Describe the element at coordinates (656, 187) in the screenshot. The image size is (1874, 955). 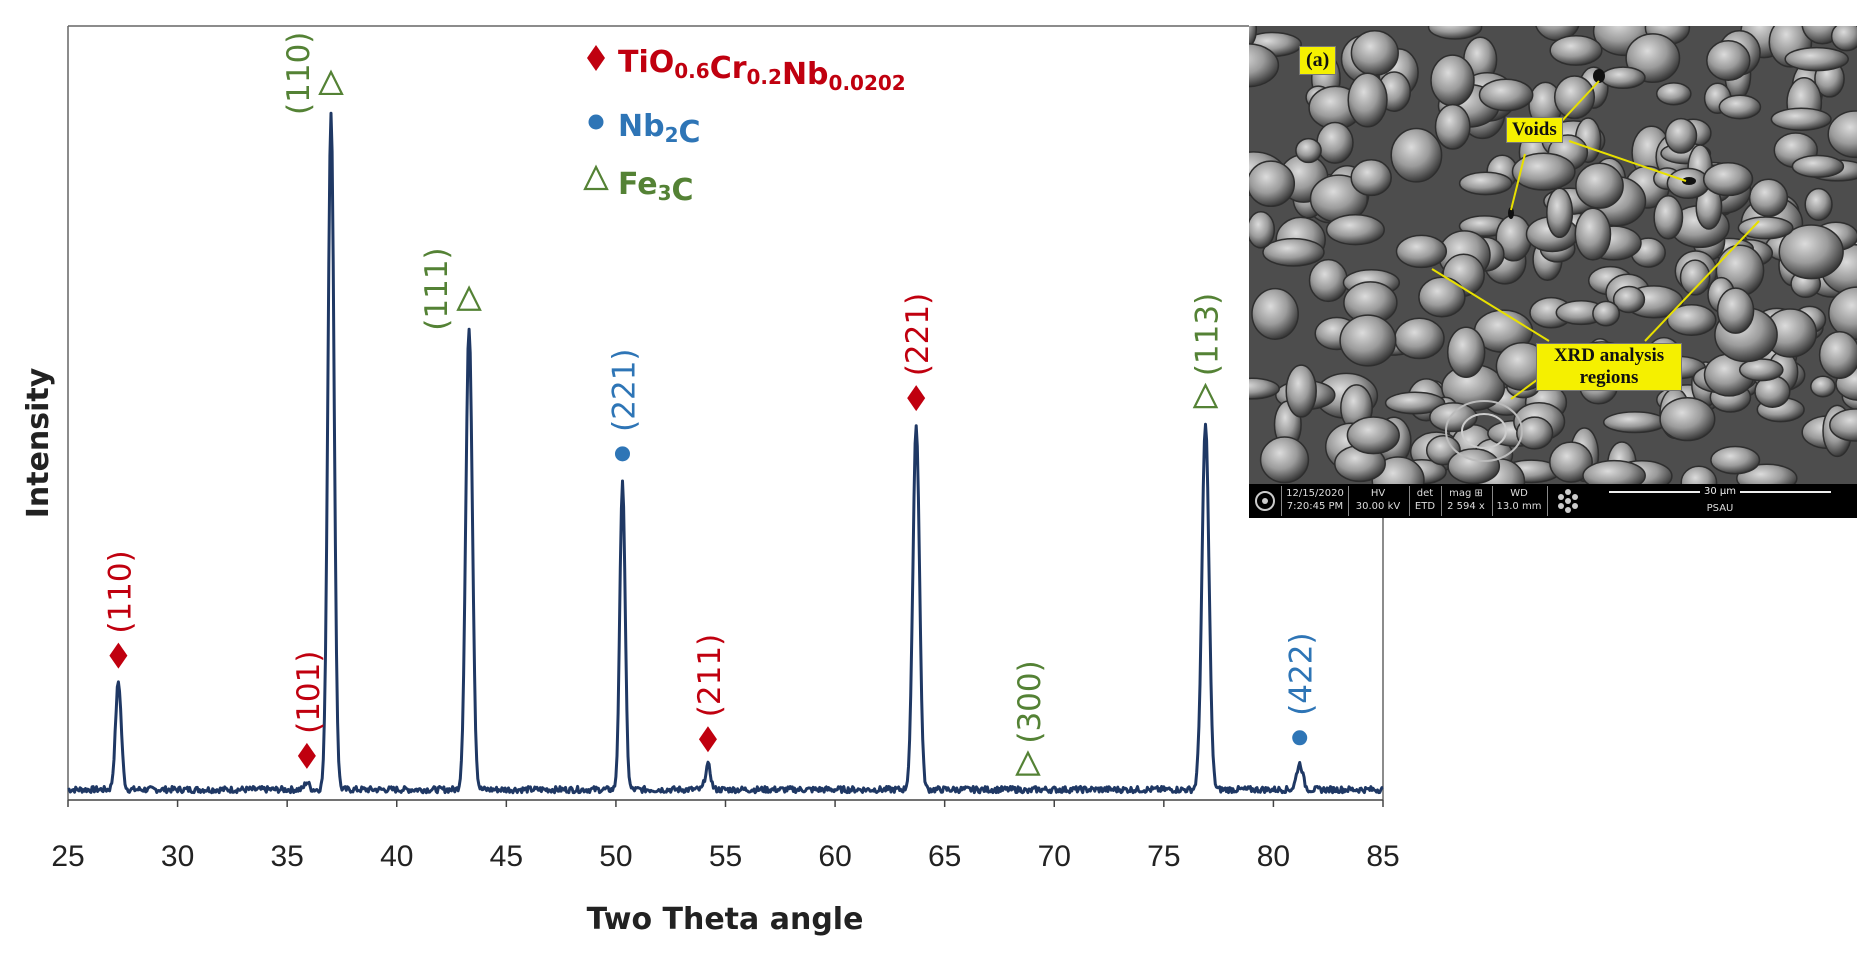
I see `legend-label: Fe3C` at that location.